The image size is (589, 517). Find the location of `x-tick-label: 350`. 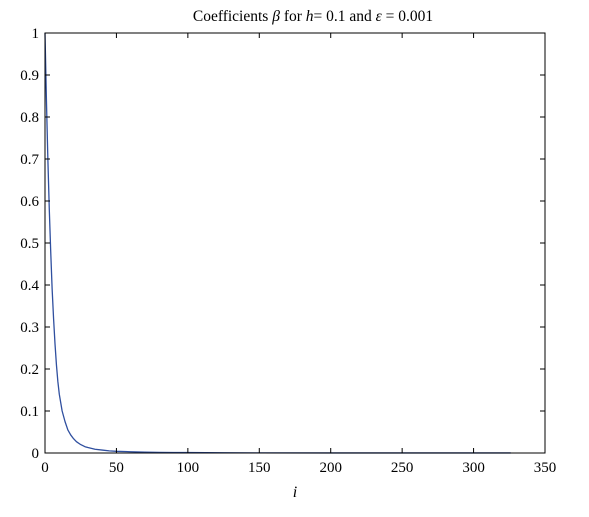

x-tick-label: 350 is located at coordinates (545, 468).